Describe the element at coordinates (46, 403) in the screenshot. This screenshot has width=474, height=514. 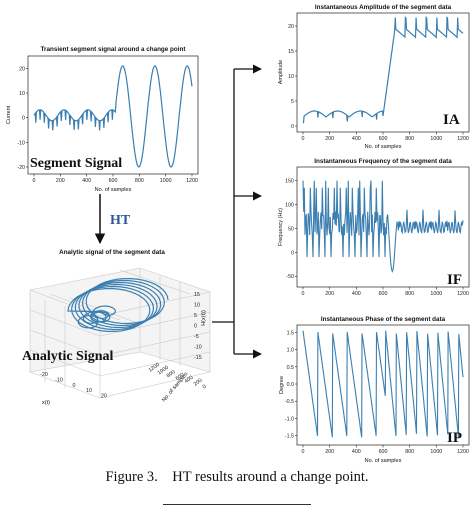
I see `analytic-xlabel: x(t)` at that location.